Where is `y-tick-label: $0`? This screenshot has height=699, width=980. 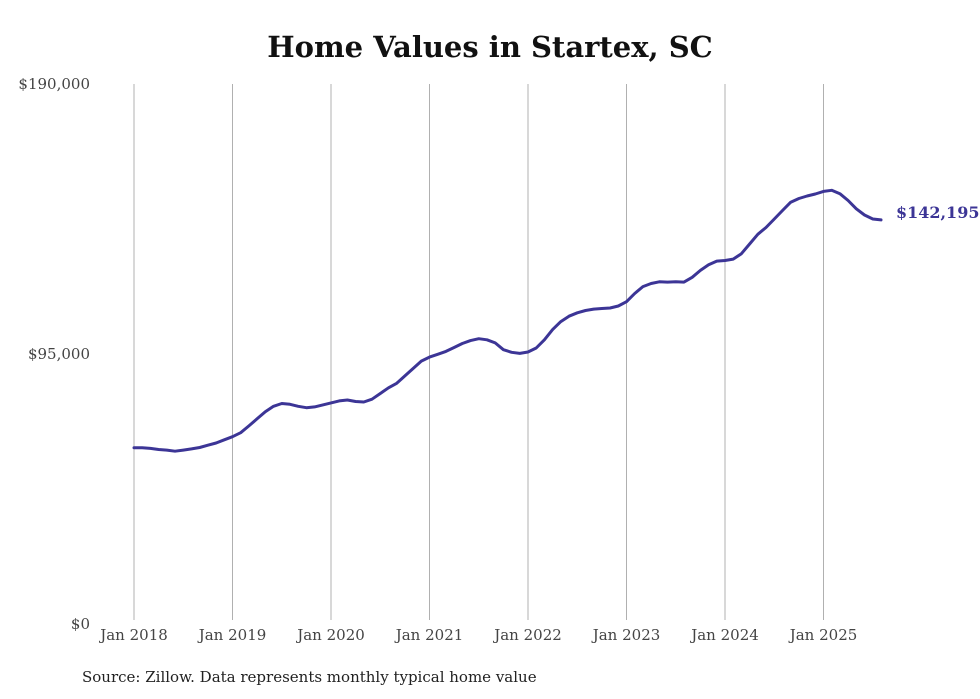 y-tick-label: $0 is located at coordinates (80, 624).